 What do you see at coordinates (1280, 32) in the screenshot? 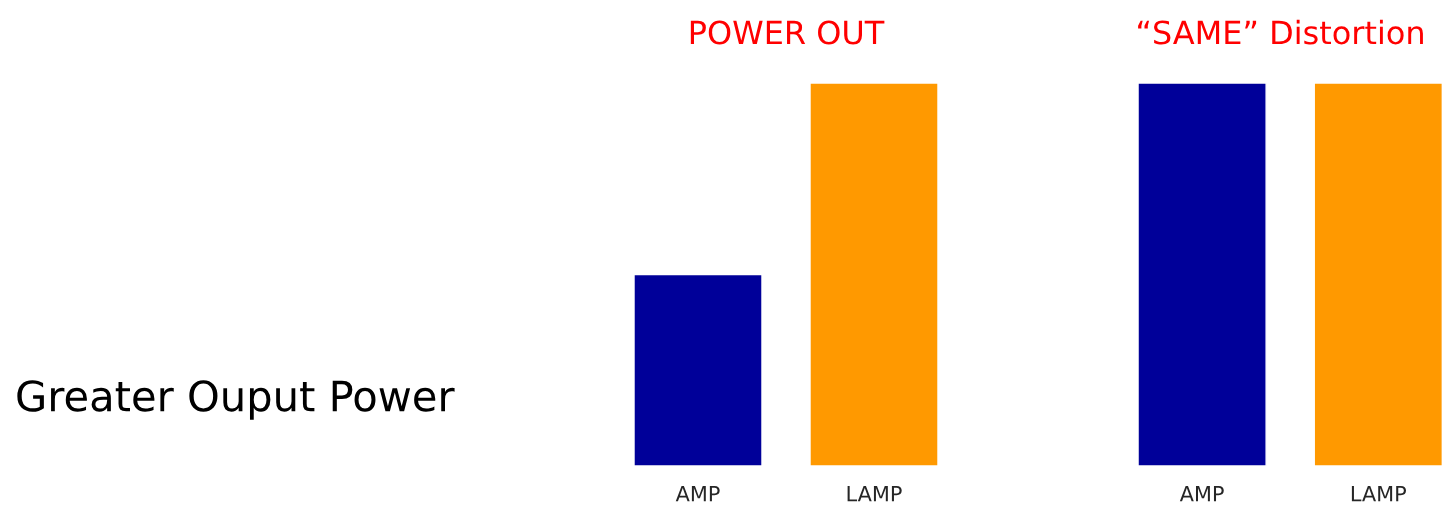
I see `chart-title: “SAME” Distortion` at bounding box center [1280, 32].